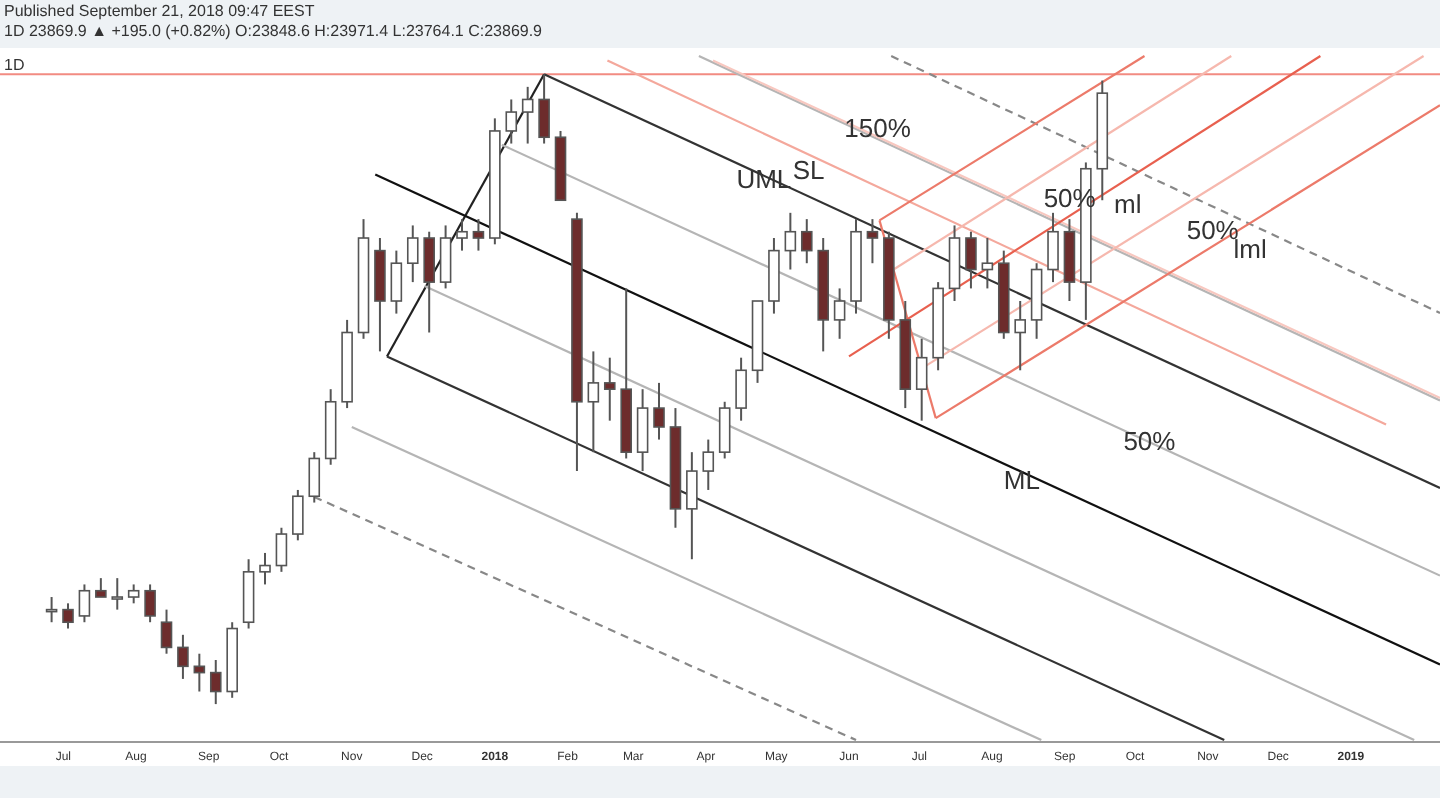  Describe the element at coordinates (274, 31) in the screenshot. I see `chart-subtitle: 1D 23869.9 ▲ +195.0 (+0.82%) O:23848.6 H:23971.4 L:23764.1 C:23869.9` at that location.